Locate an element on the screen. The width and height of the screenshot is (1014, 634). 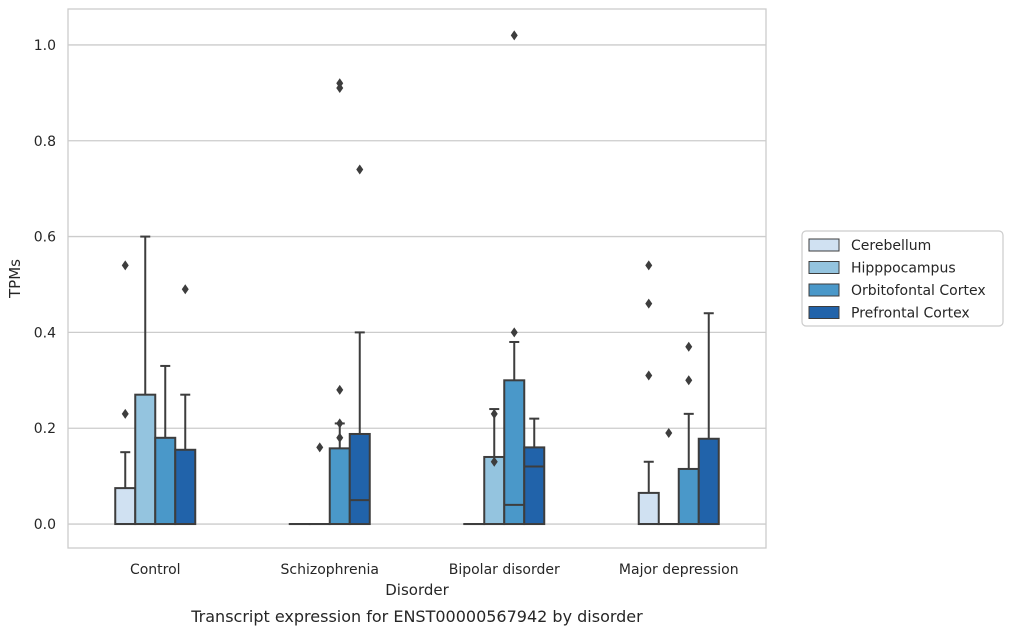
y-tick-label: 0.0 is located at coordinates (45, 525).